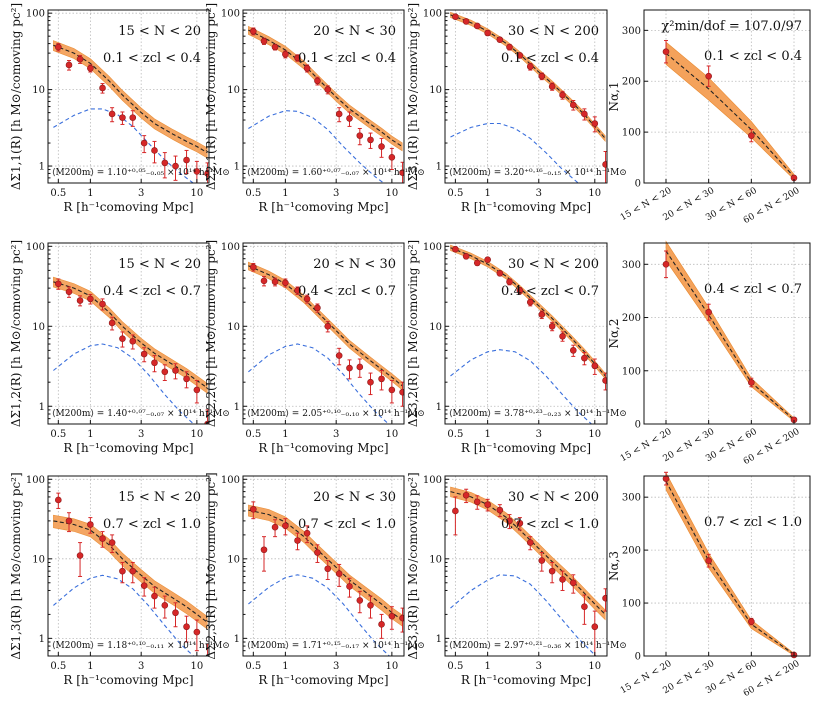  What do you see at coordinates (237, 639) in the screenshot?
I see `y-tick-label: 1` at bounding box center [237, 639].